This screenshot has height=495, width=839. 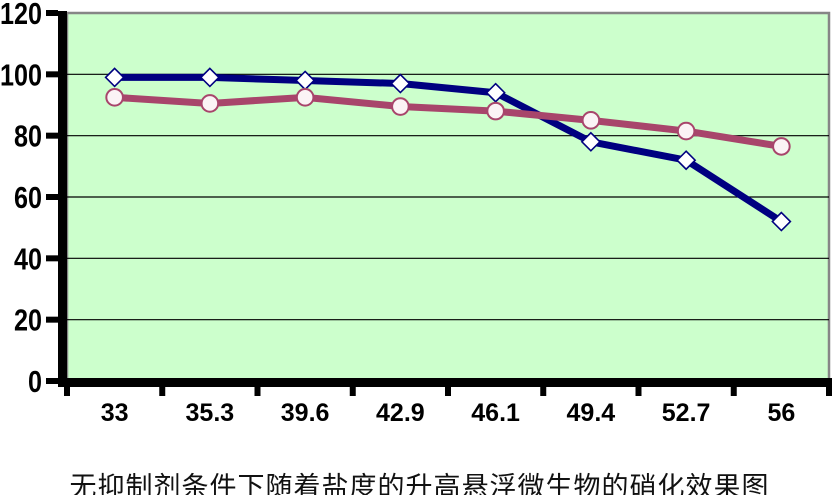 What do you see at coordinates (21, 74) in the screenshot?
I see `y-axis-label: 100` at bounding box center [21, 74].